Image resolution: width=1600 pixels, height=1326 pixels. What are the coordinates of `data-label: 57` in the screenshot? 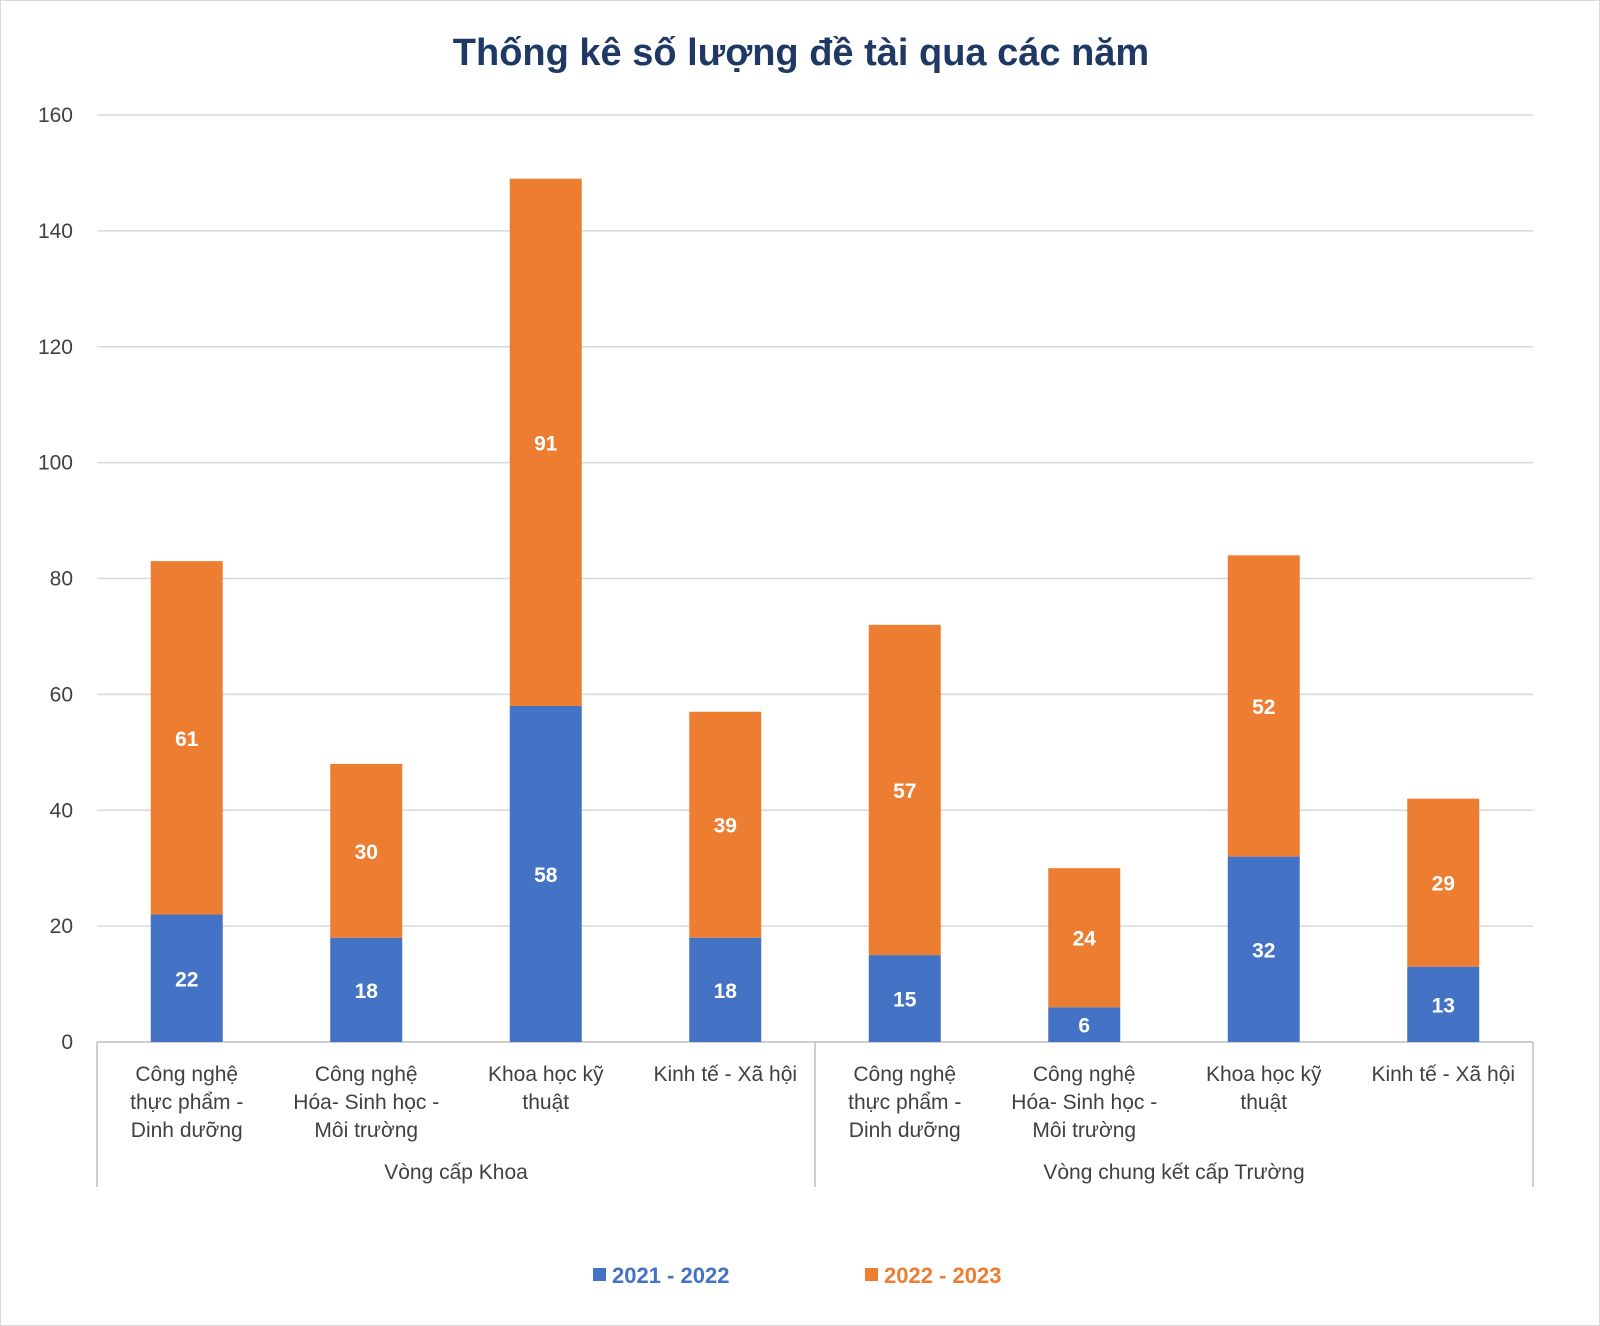 It's located at (904, 791).